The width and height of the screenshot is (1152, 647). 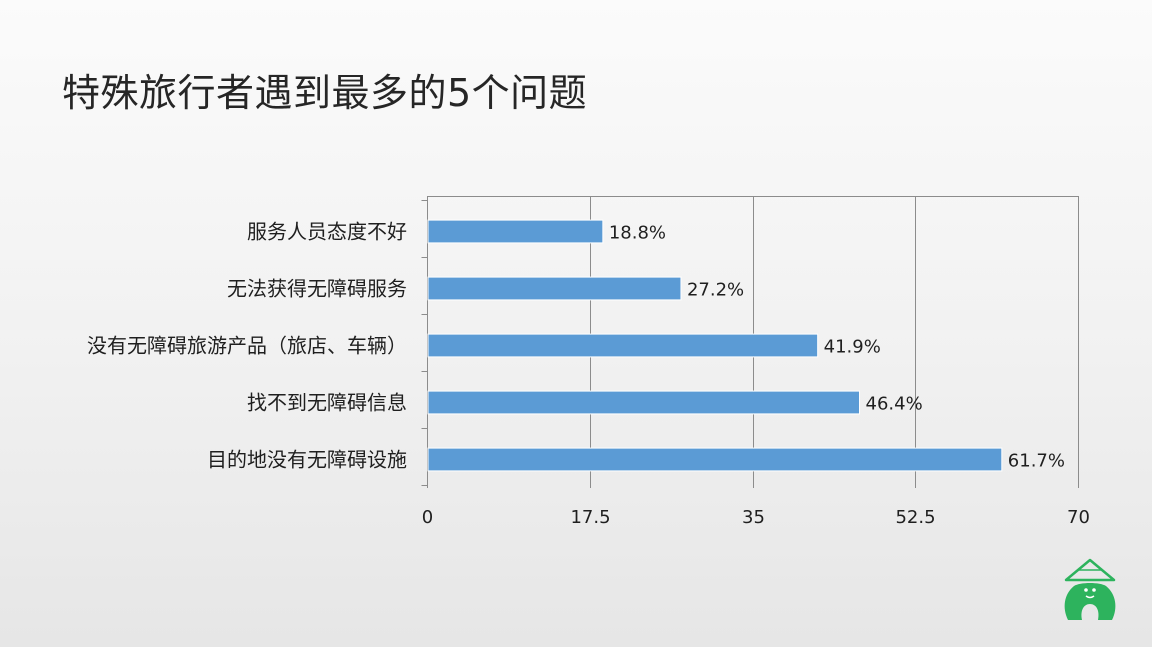 I want to click on category-label: 无法获得无障碍服务, so click(x=317, y=289).